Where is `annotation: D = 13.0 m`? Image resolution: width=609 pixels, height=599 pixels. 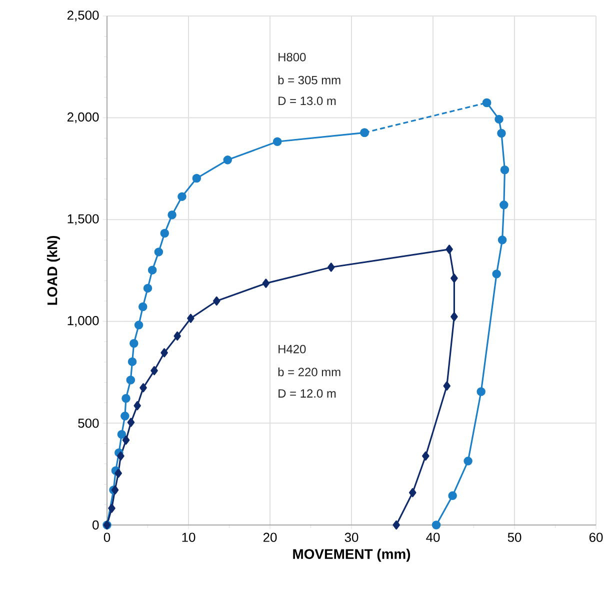
annotation: D = 13.0 m is located at coordinates (307, 101).